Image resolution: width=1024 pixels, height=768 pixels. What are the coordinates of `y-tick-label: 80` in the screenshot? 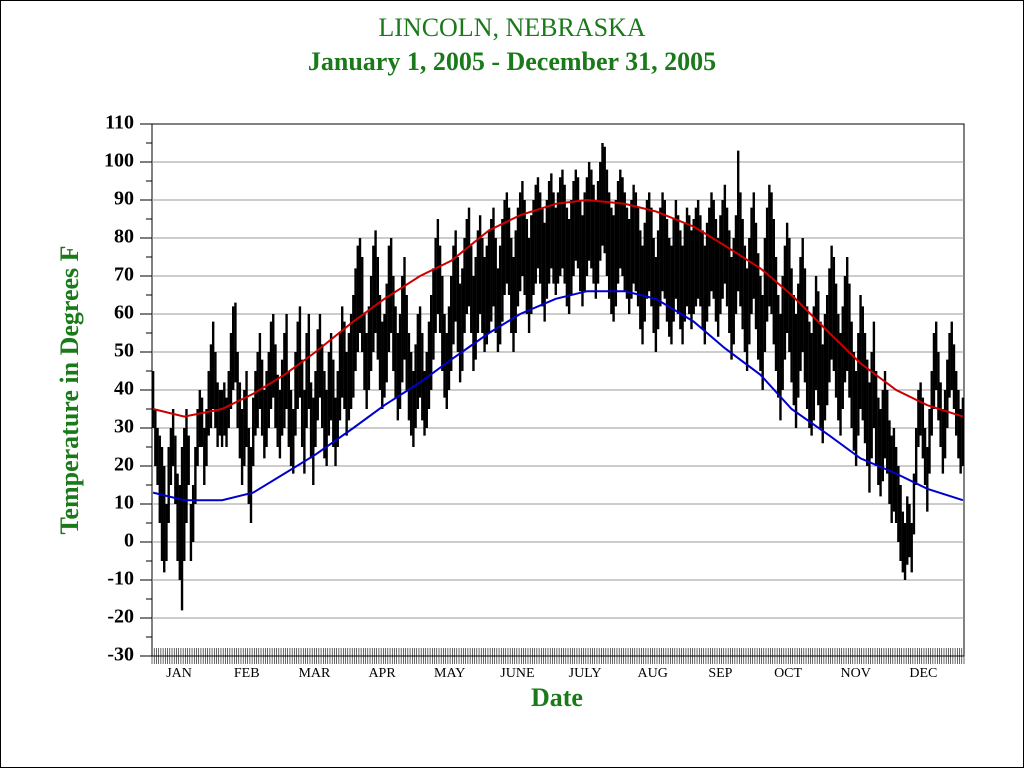 It's located at (124, 237).